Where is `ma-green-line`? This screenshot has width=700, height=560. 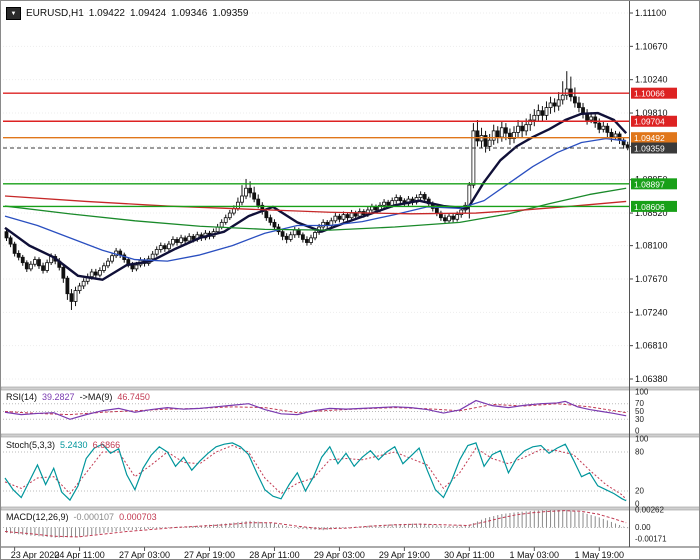
ma-green-line is located at coordinates (315, 209).